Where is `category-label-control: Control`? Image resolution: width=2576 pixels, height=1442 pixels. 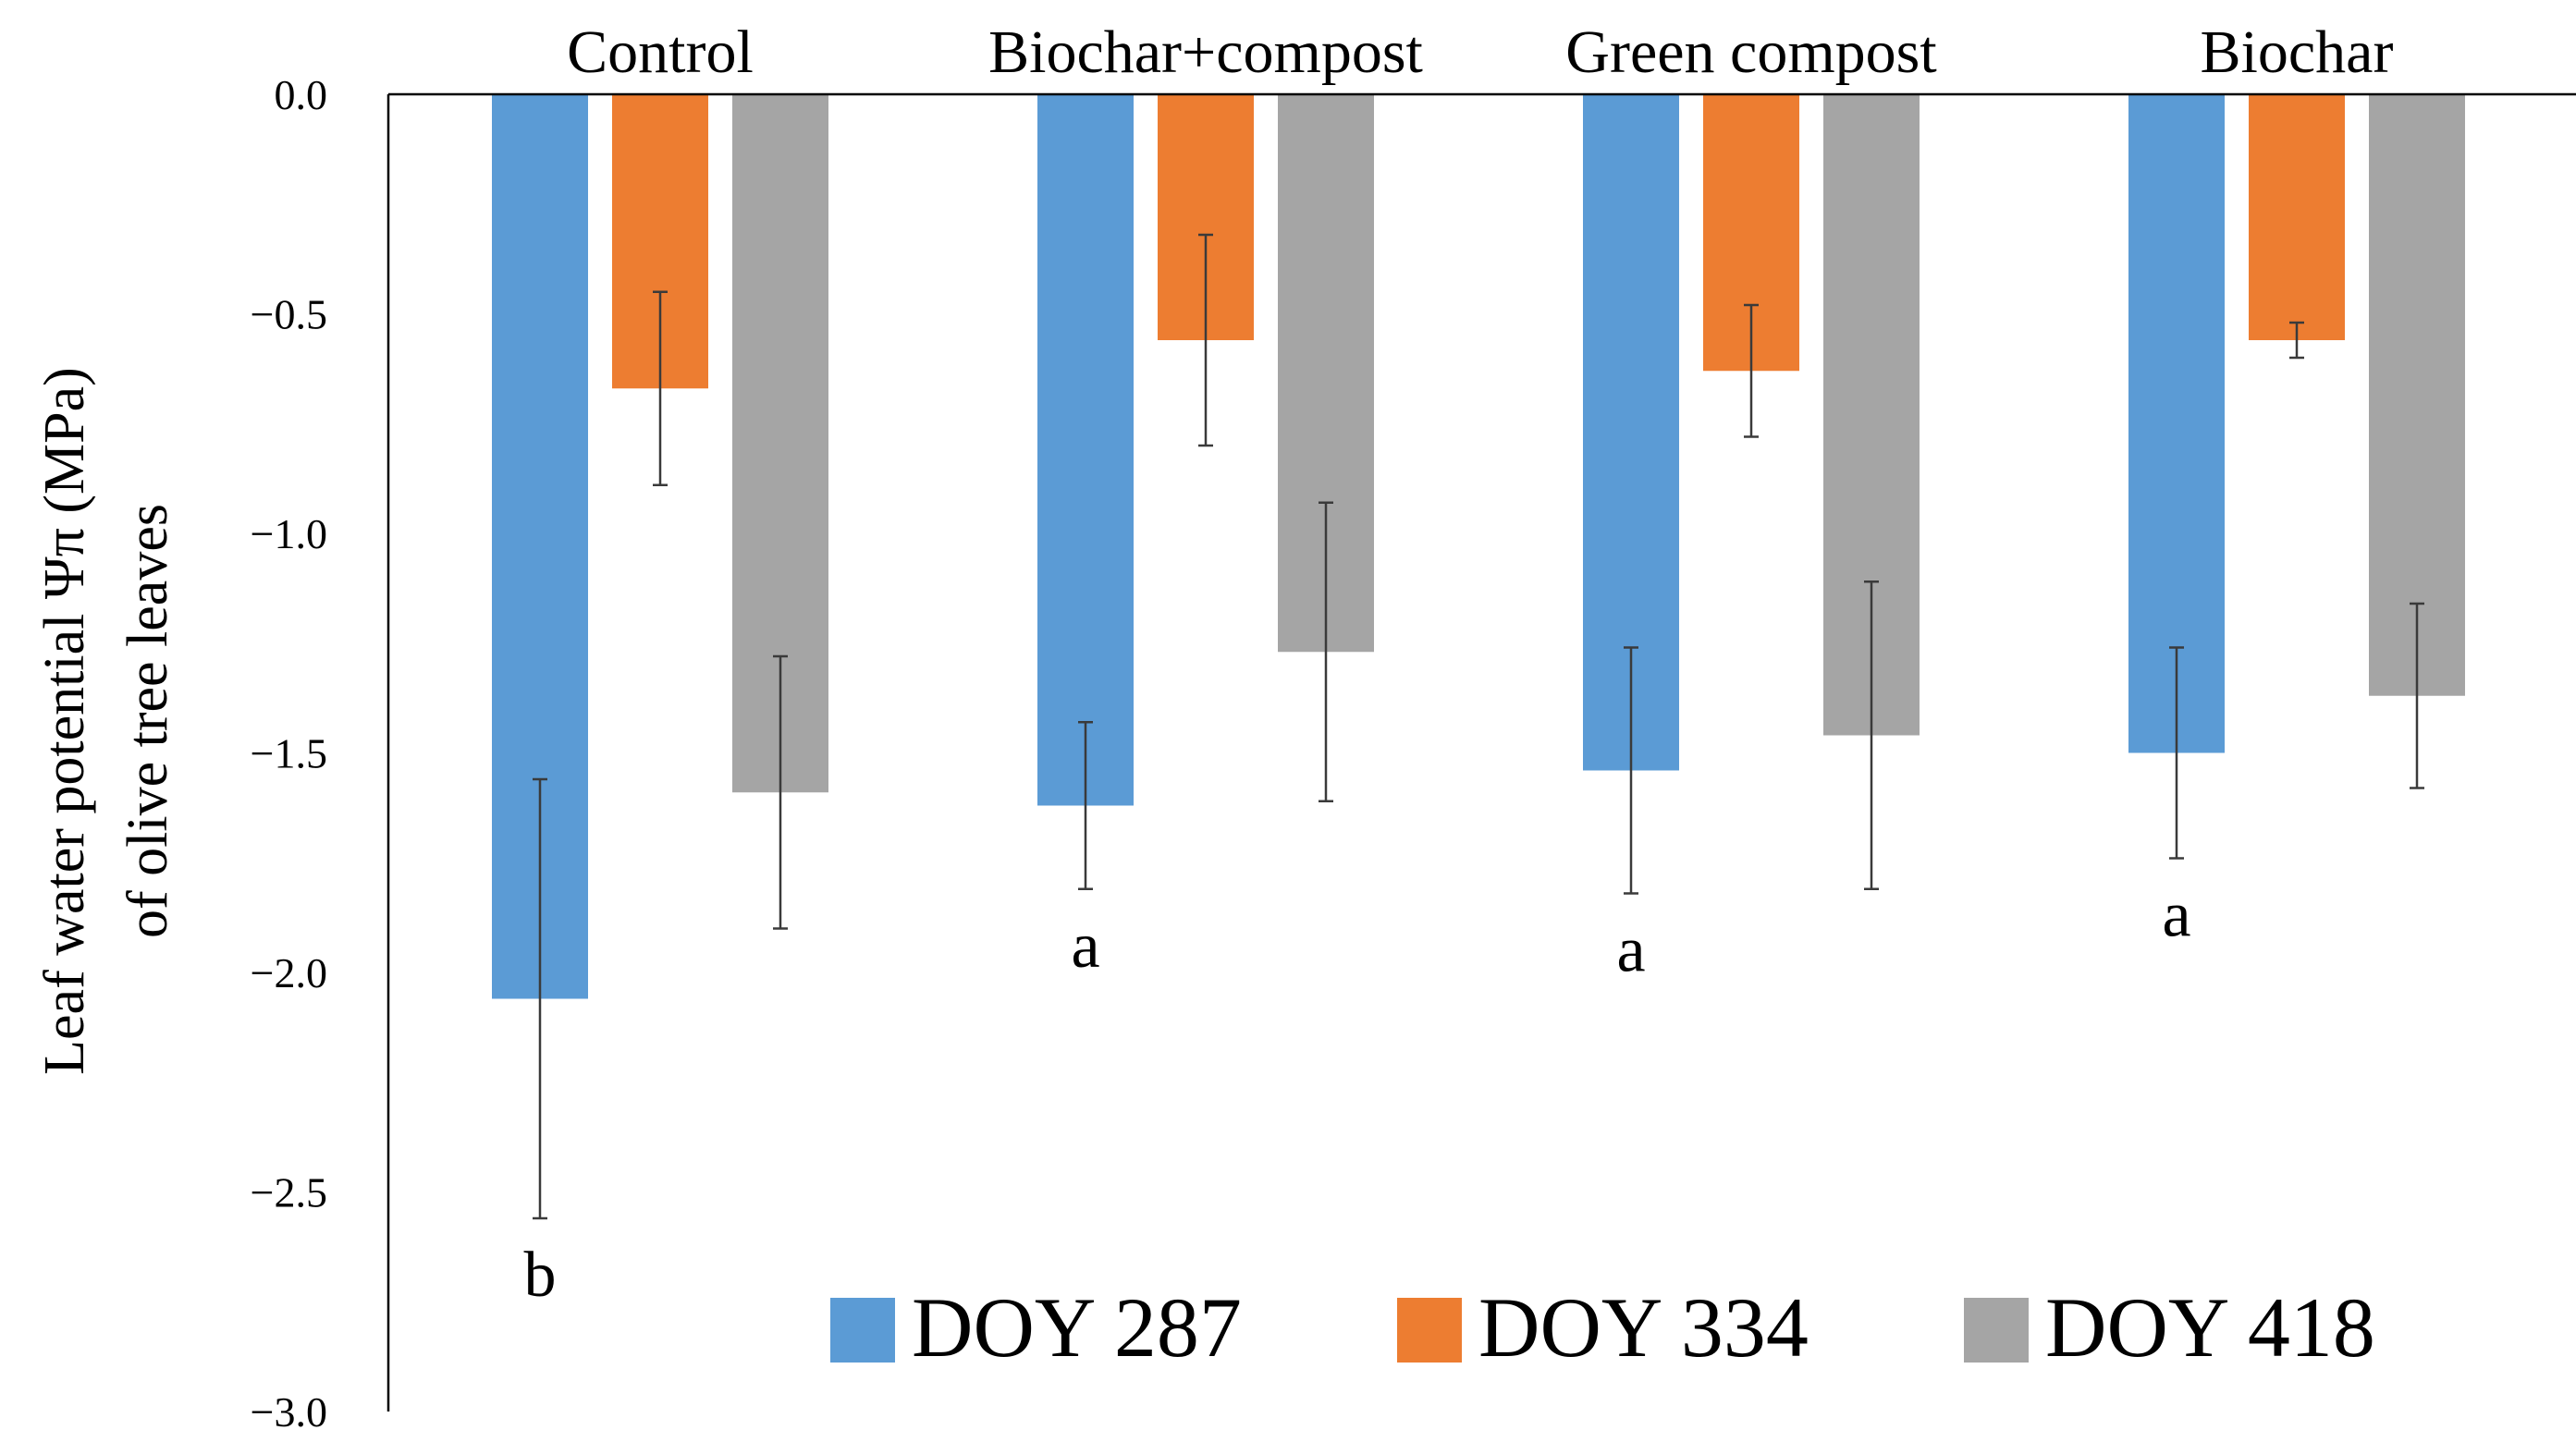 category-label-control: Control is located at coordinates (661, 52).